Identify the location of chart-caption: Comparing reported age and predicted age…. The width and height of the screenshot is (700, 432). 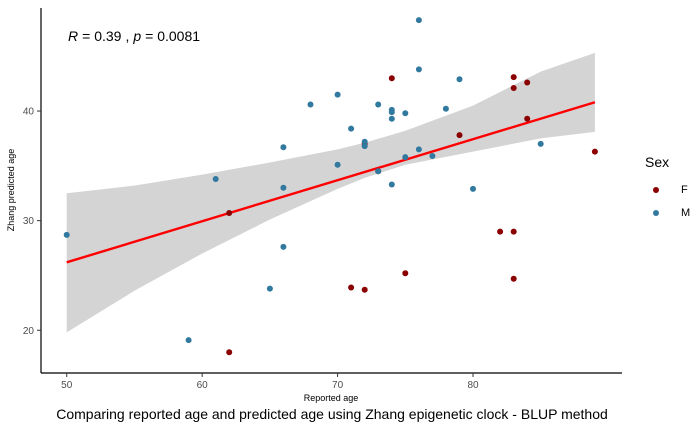
(332, 414).